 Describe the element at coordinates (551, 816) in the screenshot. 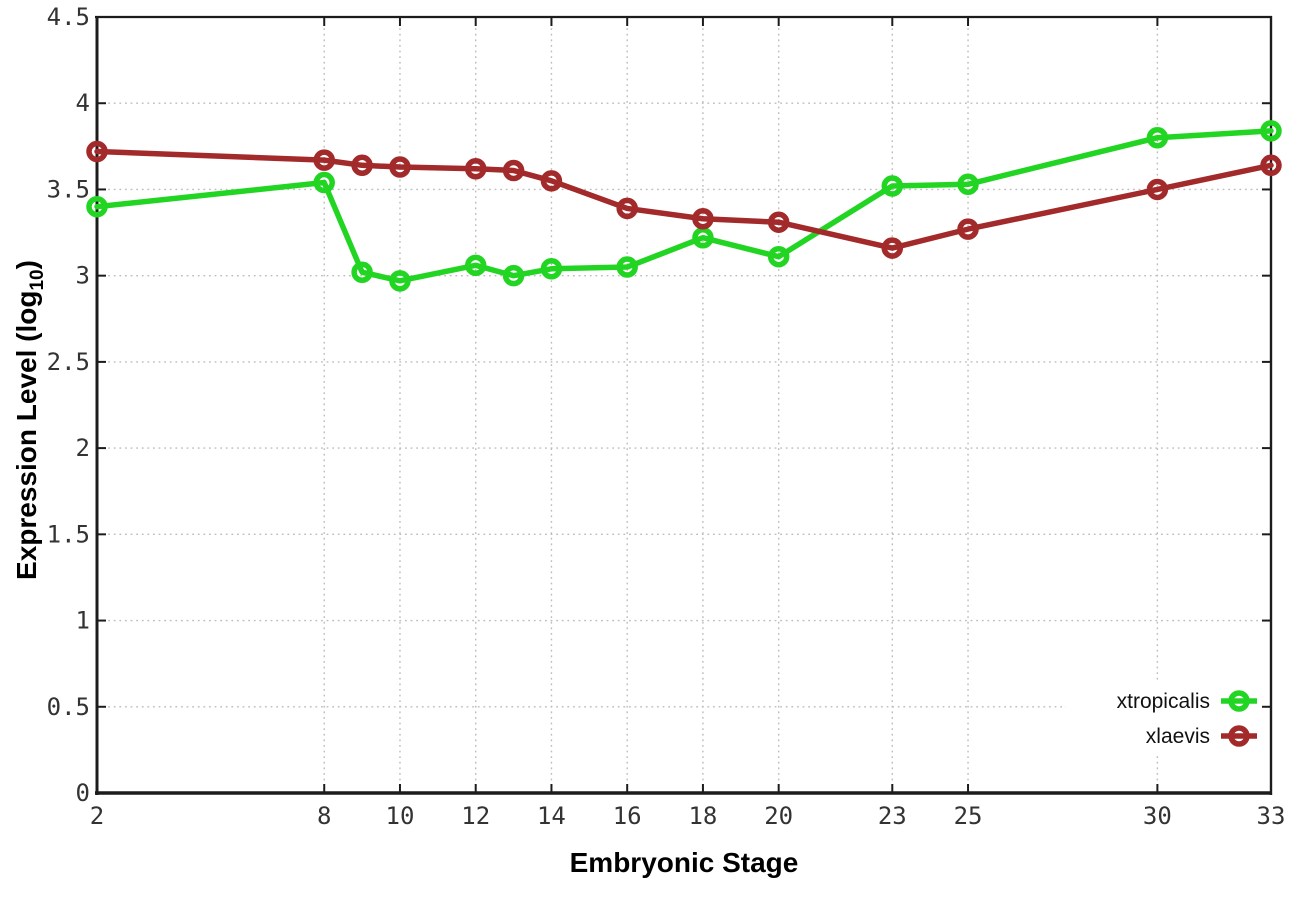

I see `x-tick-label: 14` at that location.